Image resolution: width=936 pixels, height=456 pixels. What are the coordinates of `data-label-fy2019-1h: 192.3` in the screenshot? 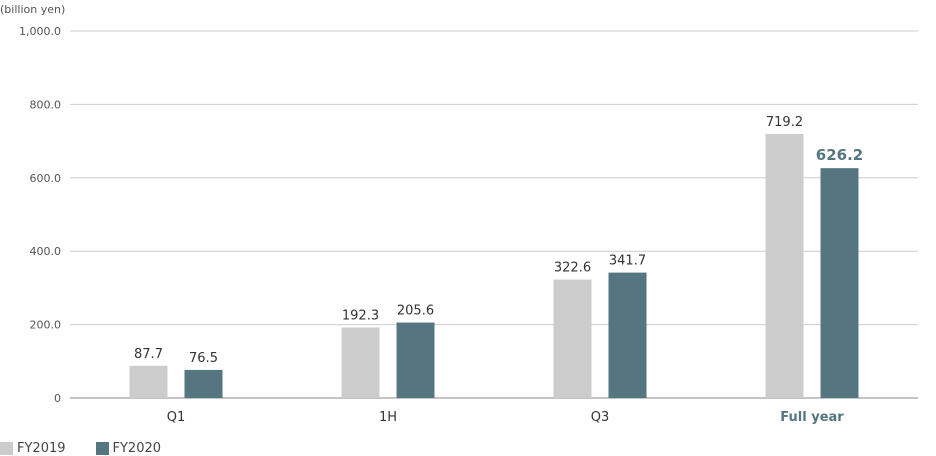 It's located at (360, 315).